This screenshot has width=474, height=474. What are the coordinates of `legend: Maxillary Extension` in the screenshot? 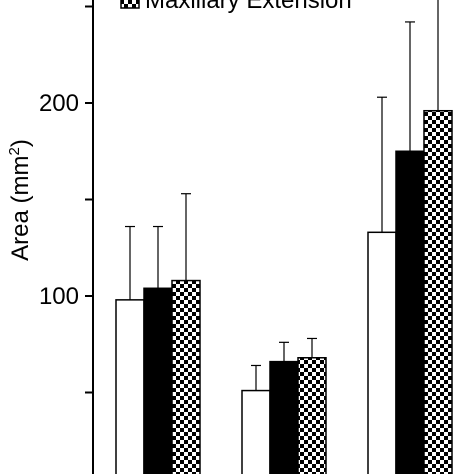 It's located at (236, 7).